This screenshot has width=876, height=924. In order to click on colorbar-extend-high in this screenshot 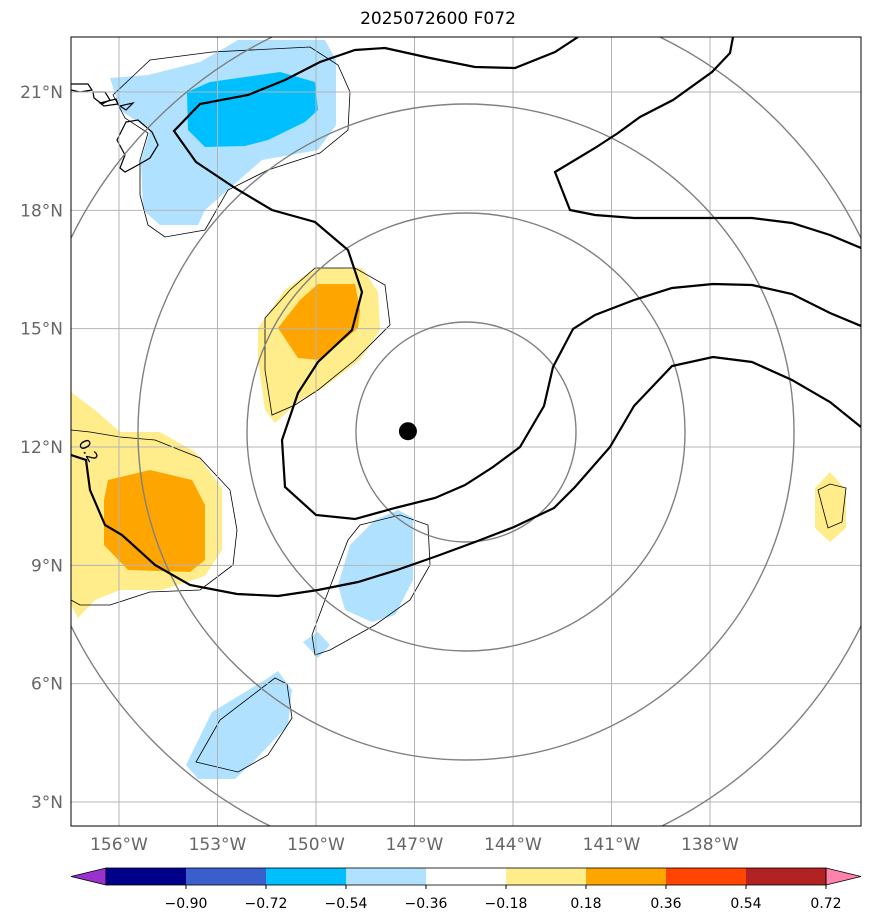, I will do `click(843, 876)`.